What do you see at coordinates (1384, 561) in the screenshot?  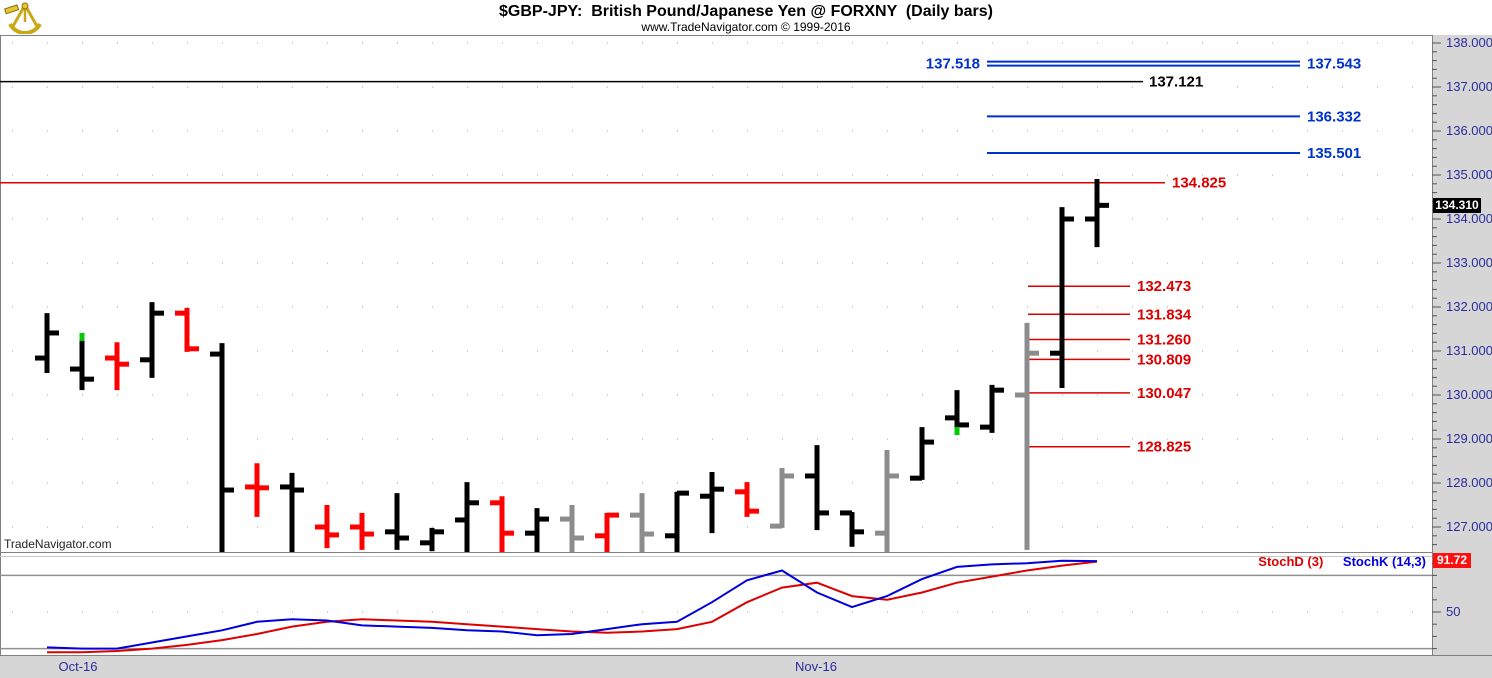 I see `stochk-legend-label: StochK (14,3)` at bounding box center [1384, 561].